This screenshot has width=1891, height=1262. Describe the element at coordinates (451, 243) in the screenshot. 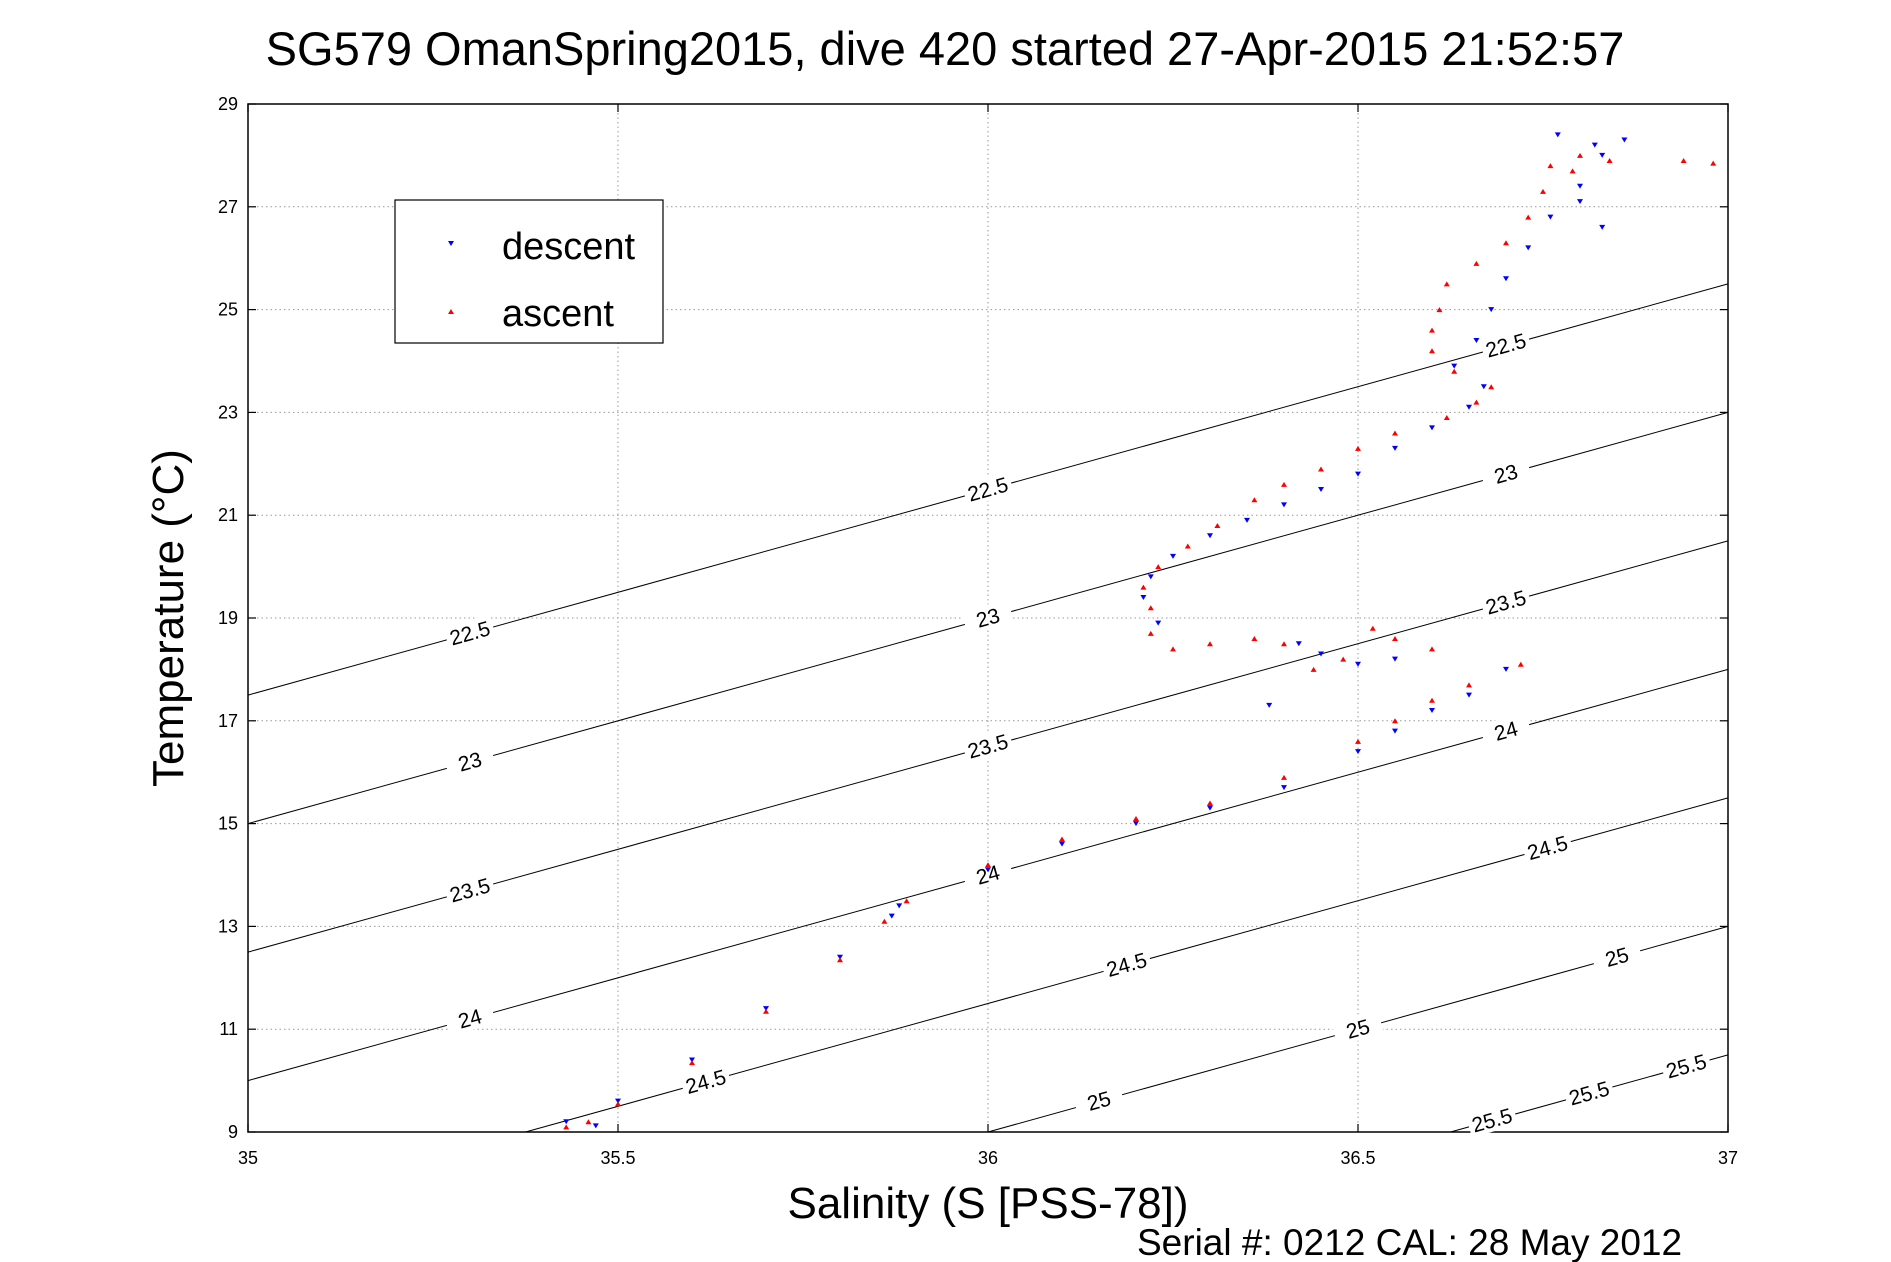

I see `legend-descent-marker` at that location.